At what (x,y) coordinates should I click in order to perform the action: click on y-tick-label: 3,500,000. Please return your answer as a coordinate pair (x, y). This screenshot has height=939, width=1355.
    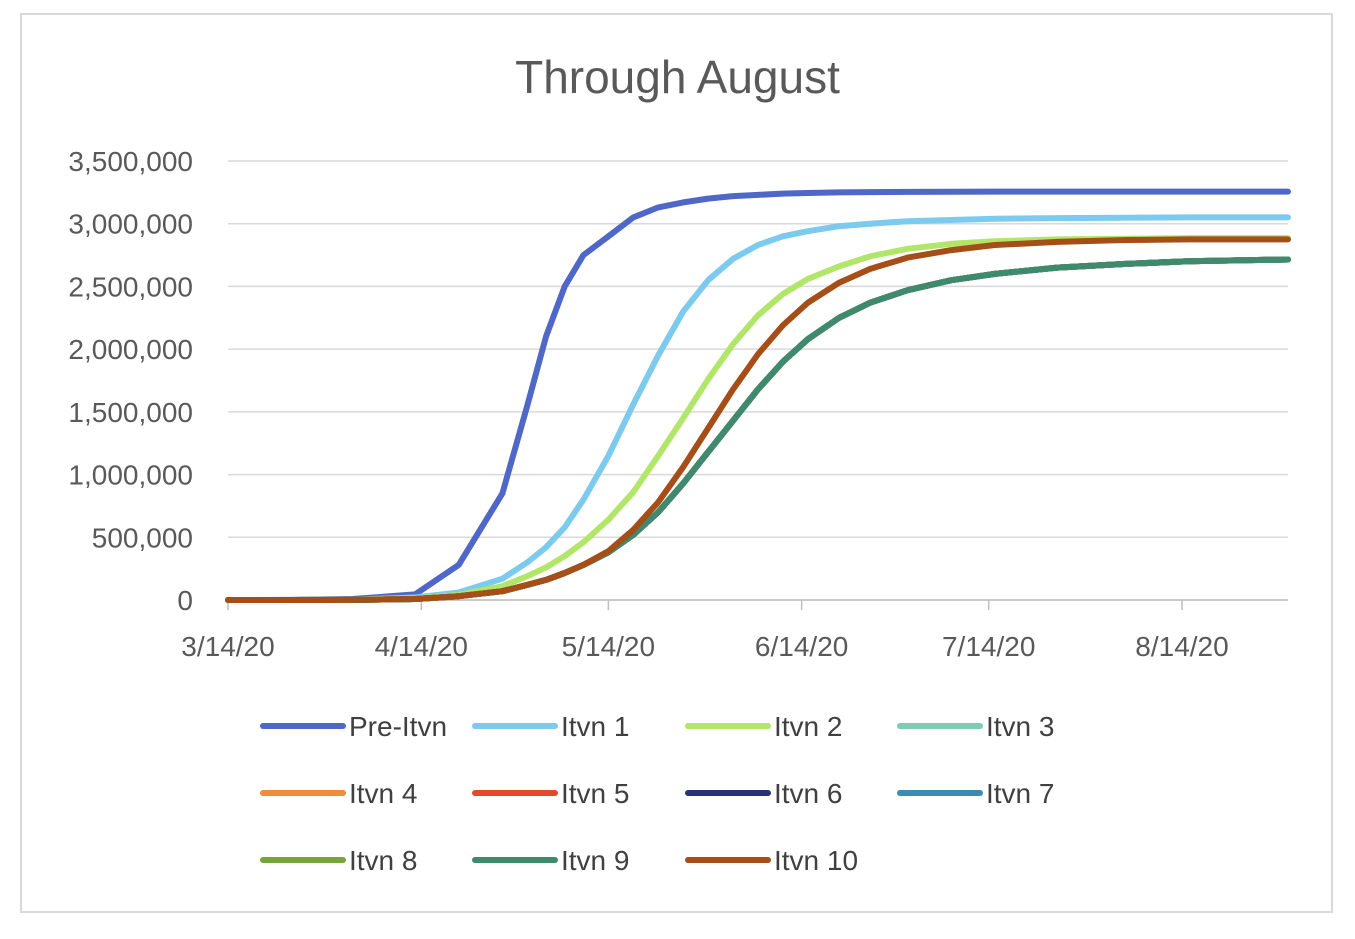
    Looking at the image, I should click on (130, 161).